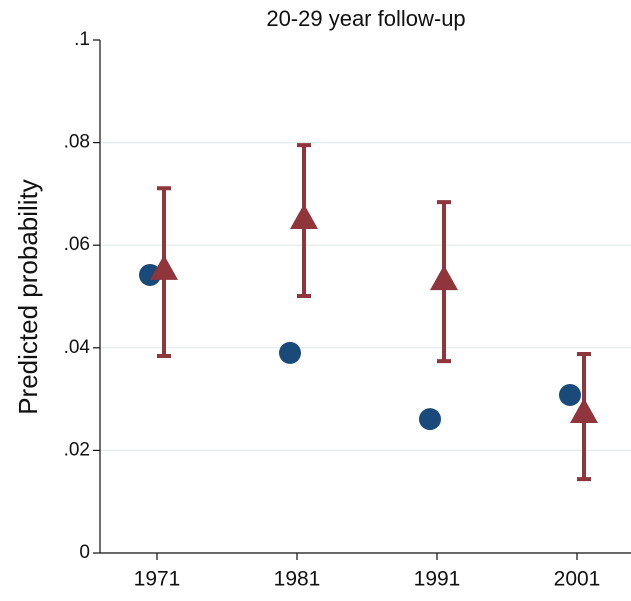  Describe the element at coordinates (157, 579) in the screenshot. I see `x-tick-label: 1971` at that location.